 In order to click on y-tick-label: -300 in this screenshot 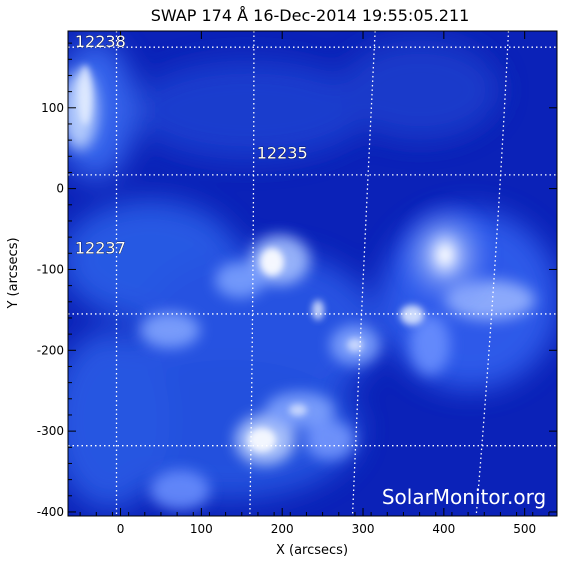, I will do `click(50, 431)`.